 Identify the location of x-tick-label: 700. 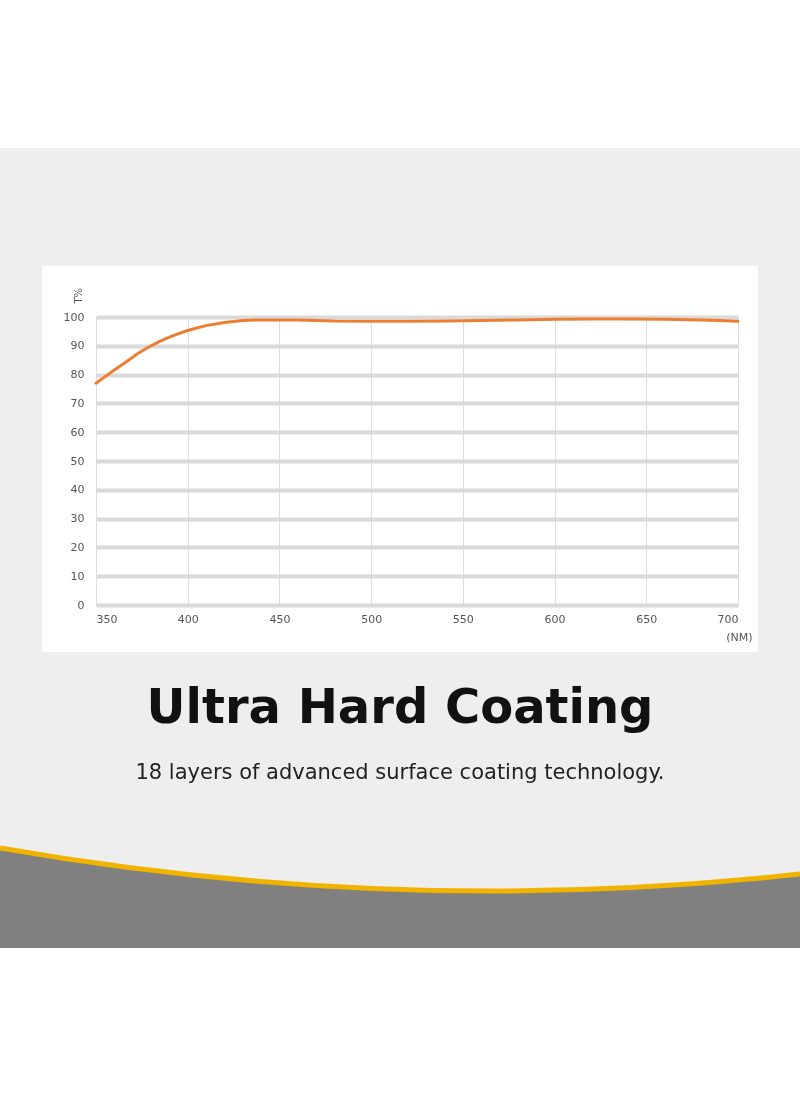
(728, 619).